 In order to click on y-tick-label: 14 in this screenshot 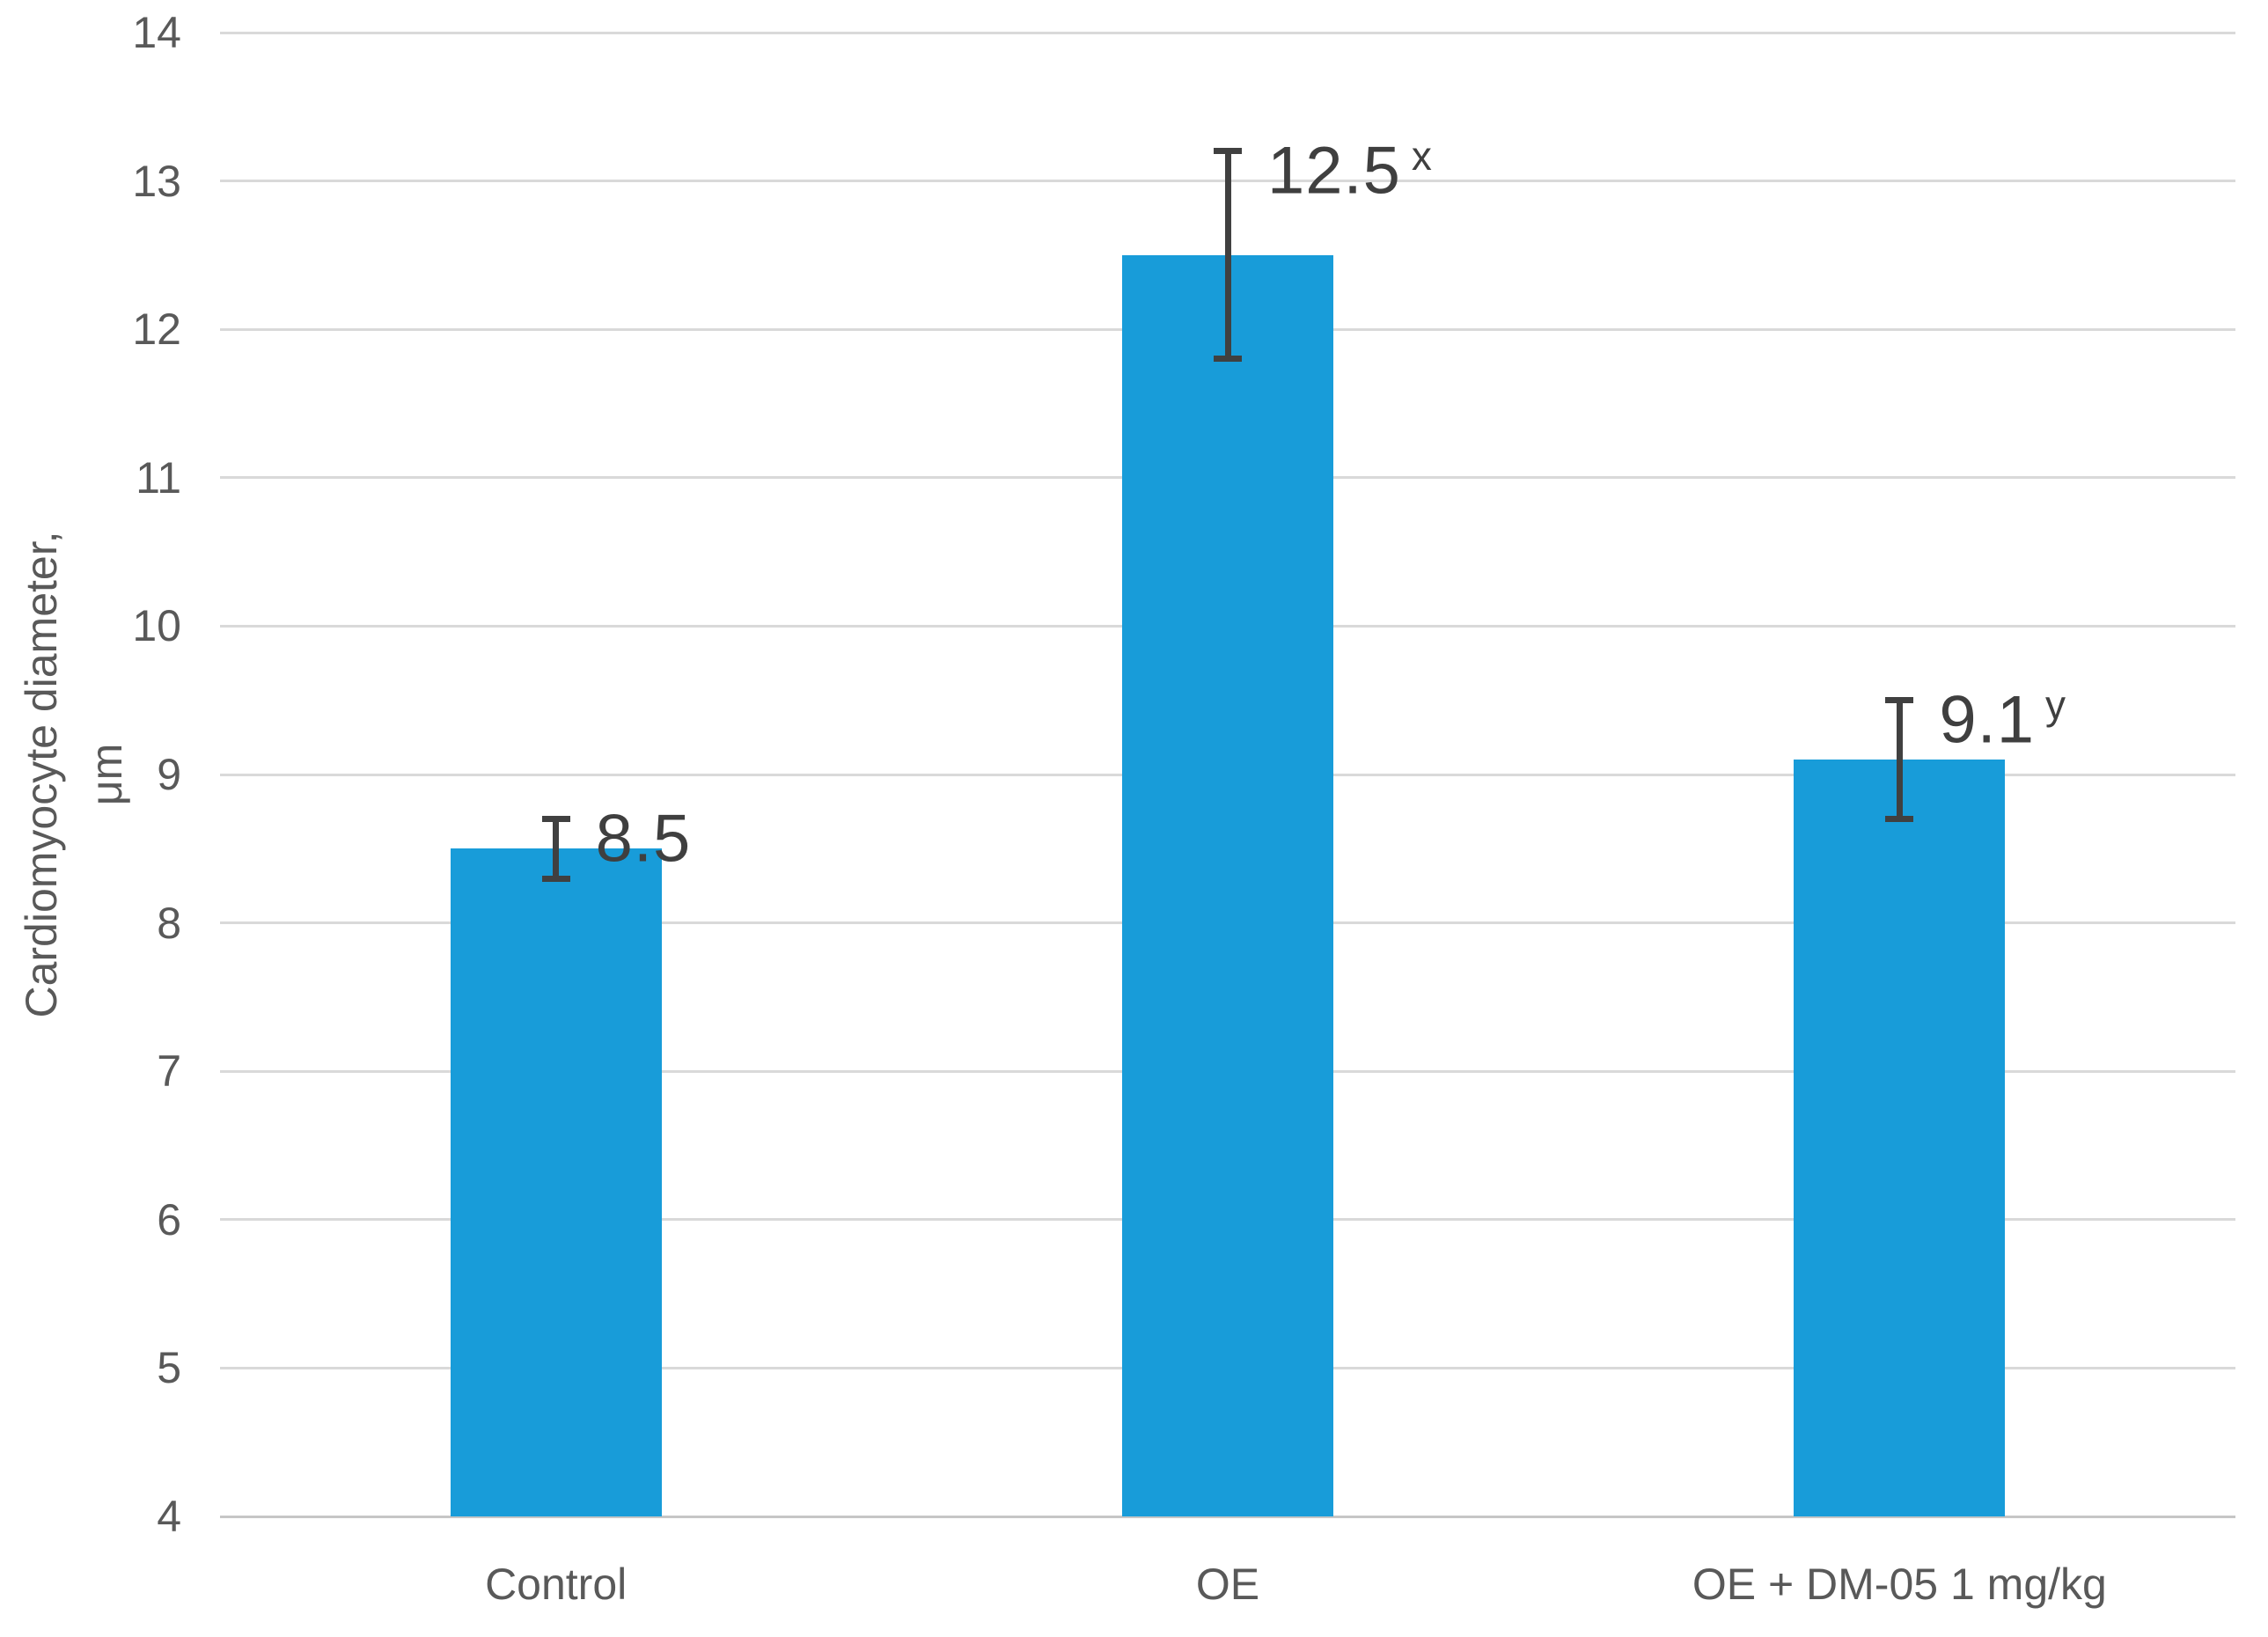, I will do `click(156, 32)`.